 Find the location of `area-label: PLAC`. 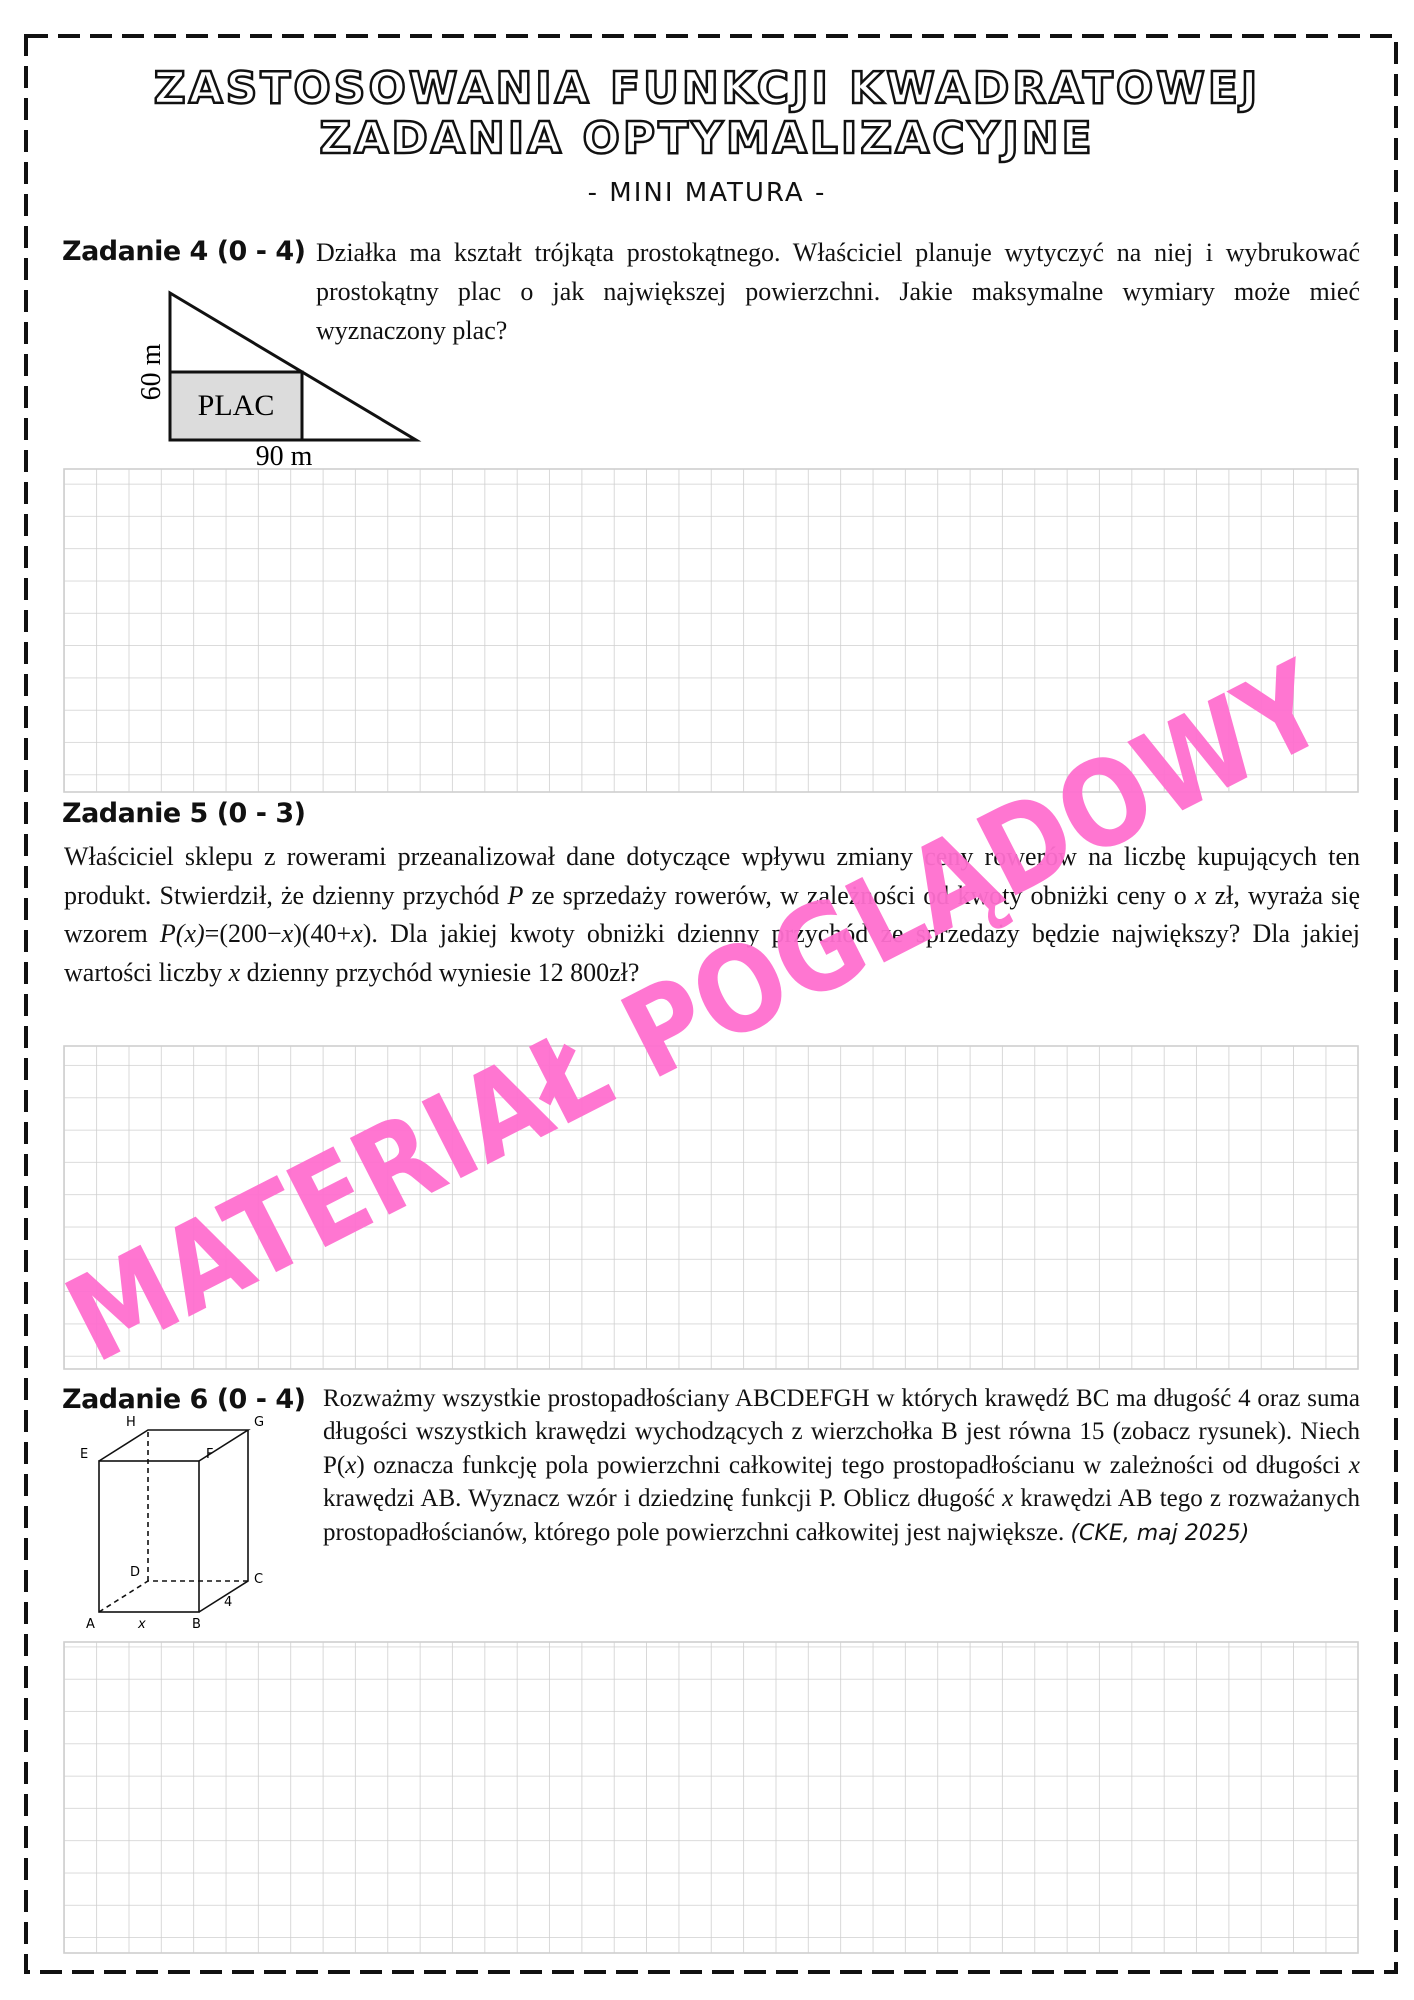

area-label: PLAC is located at coordinates (236, 405).